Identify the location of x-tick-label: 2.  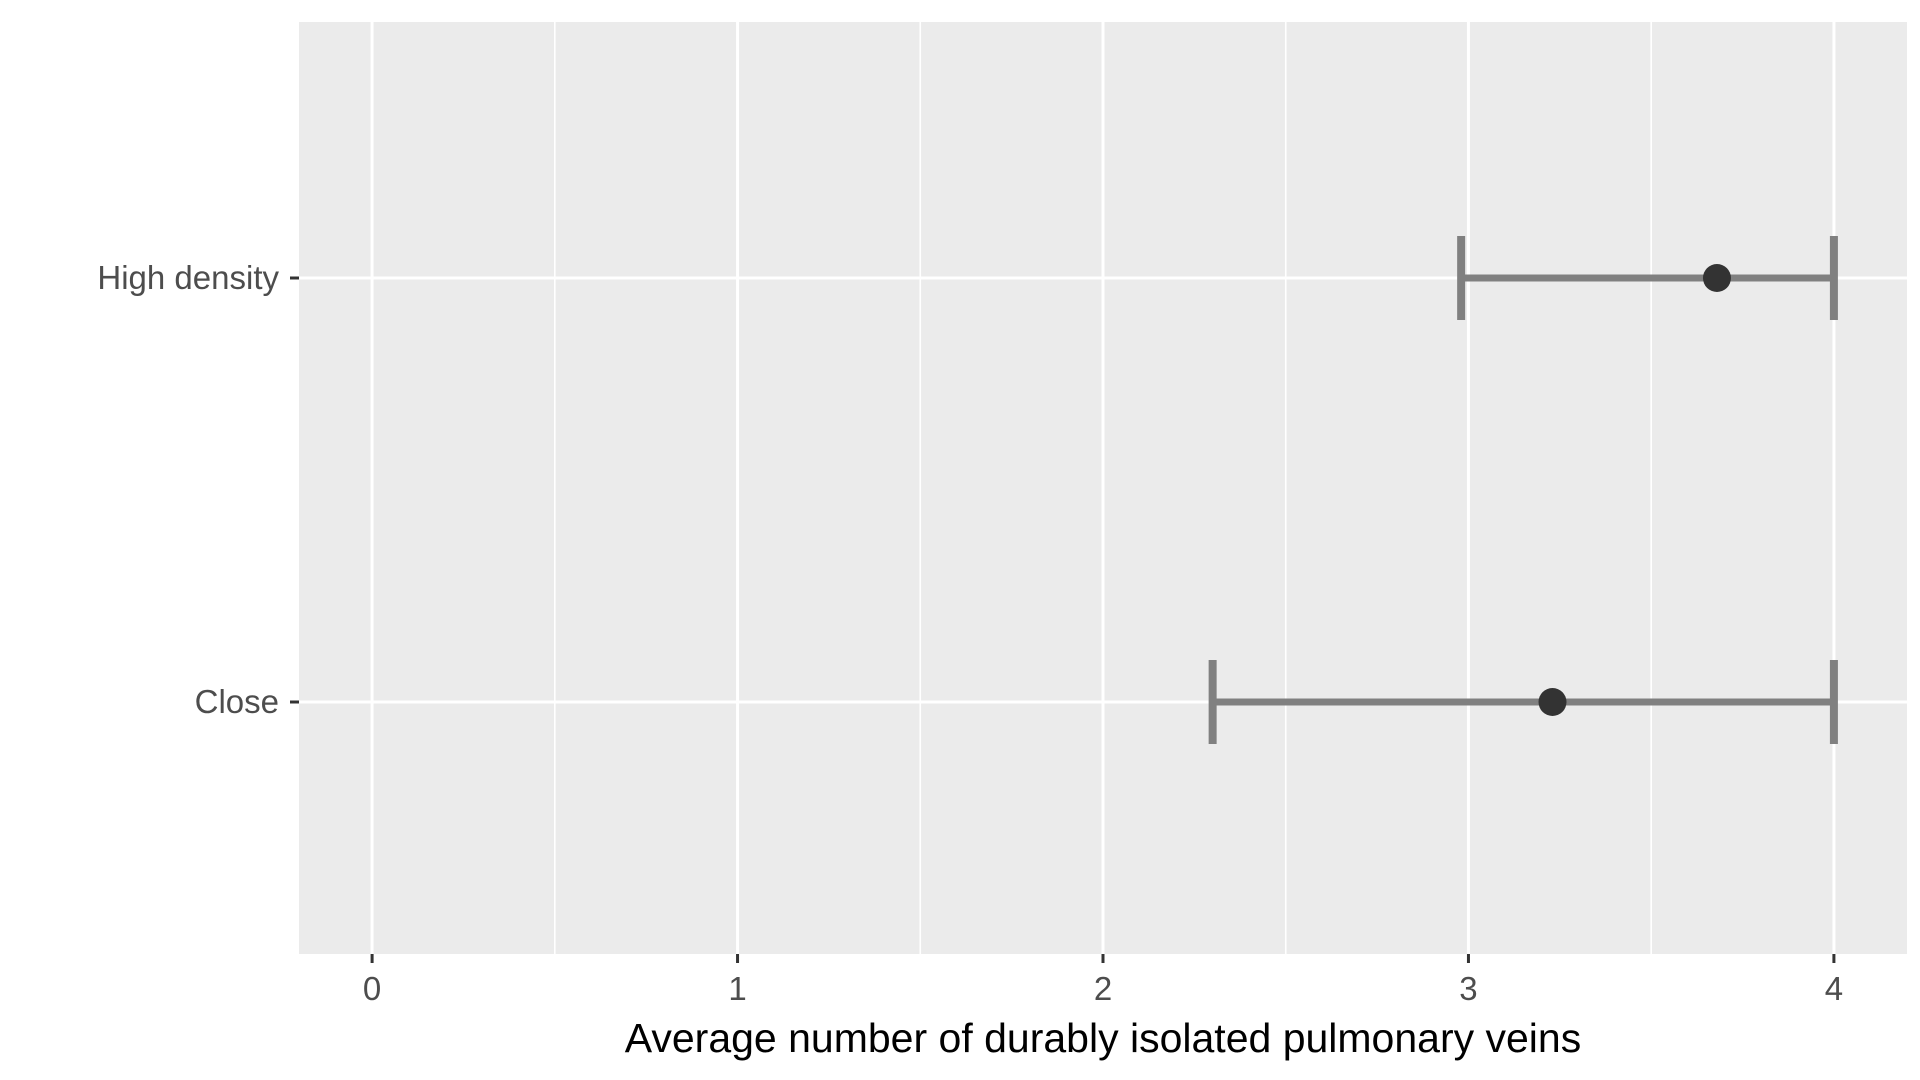
(1103, 988).